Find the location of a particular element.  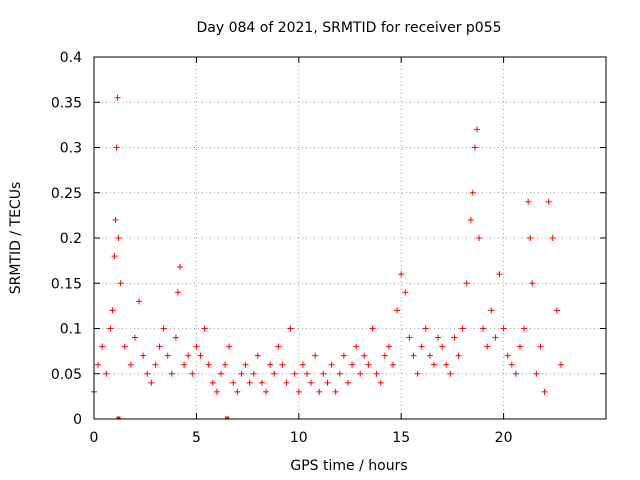

y-tick-label-2: 0.1 is located at coordinates (71, 330).